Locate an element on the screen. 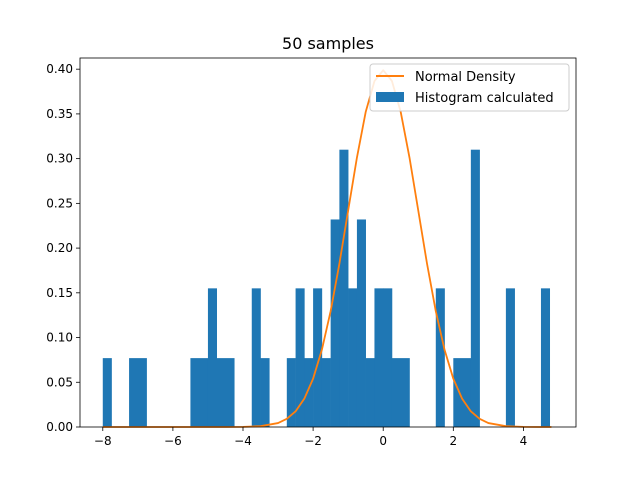  chart-title: 50 samples is located at coordinates (328, 43).